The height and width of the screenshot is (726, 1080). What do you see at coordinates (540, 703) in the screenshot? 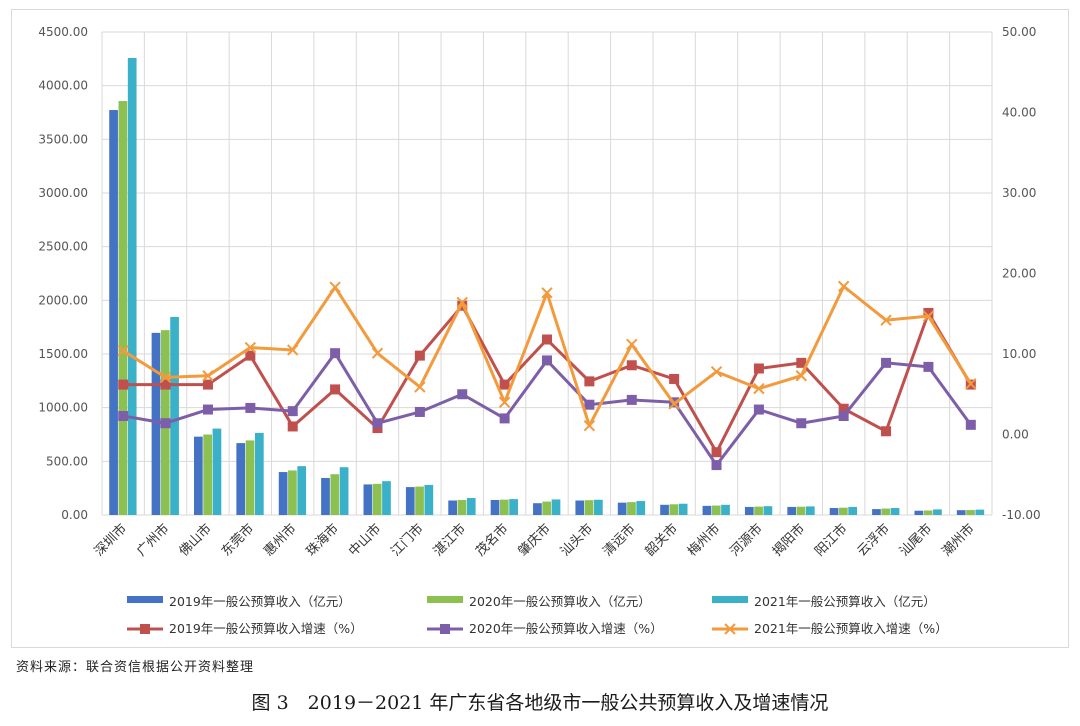
I see `figure-caption: 图 3 2019－2021 年广东省各地级市一般公共预算收入及增速情况` at bounding box center [540, 703].